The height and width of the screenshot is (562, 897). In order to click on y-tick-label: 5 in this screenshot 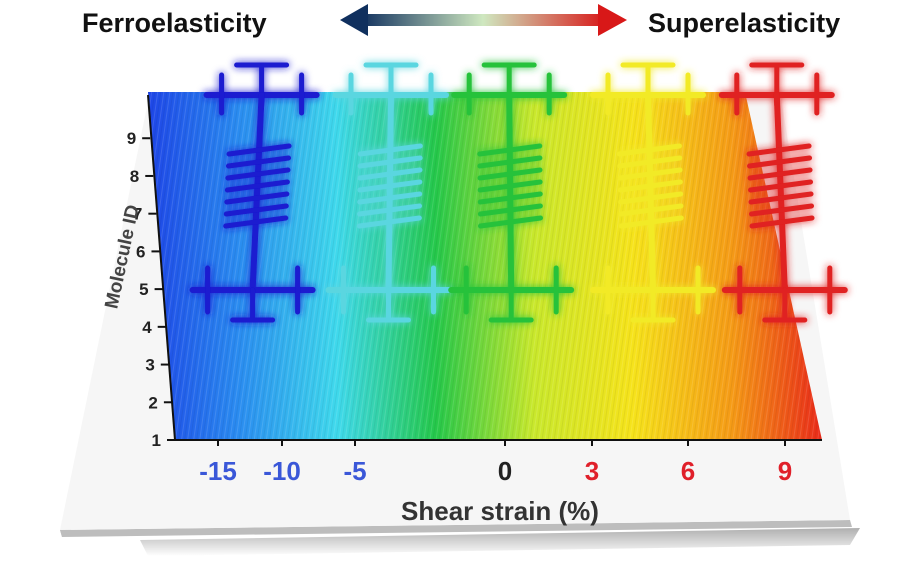, I will do `click(143, 289)`.